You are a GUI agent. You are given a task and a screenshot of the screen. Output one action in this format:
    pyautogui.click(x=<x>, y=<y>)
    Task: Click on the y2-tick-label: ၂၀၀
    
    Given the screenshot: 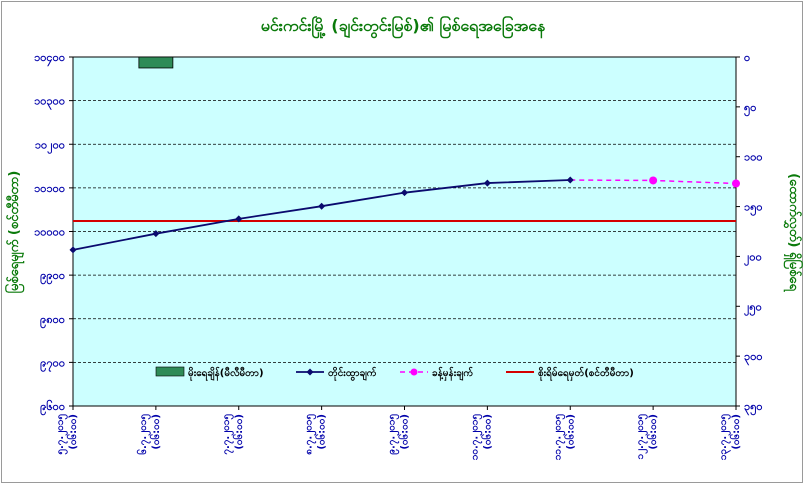 What is the action you would take?
    pyautogui.click(x=753, y=258)
    